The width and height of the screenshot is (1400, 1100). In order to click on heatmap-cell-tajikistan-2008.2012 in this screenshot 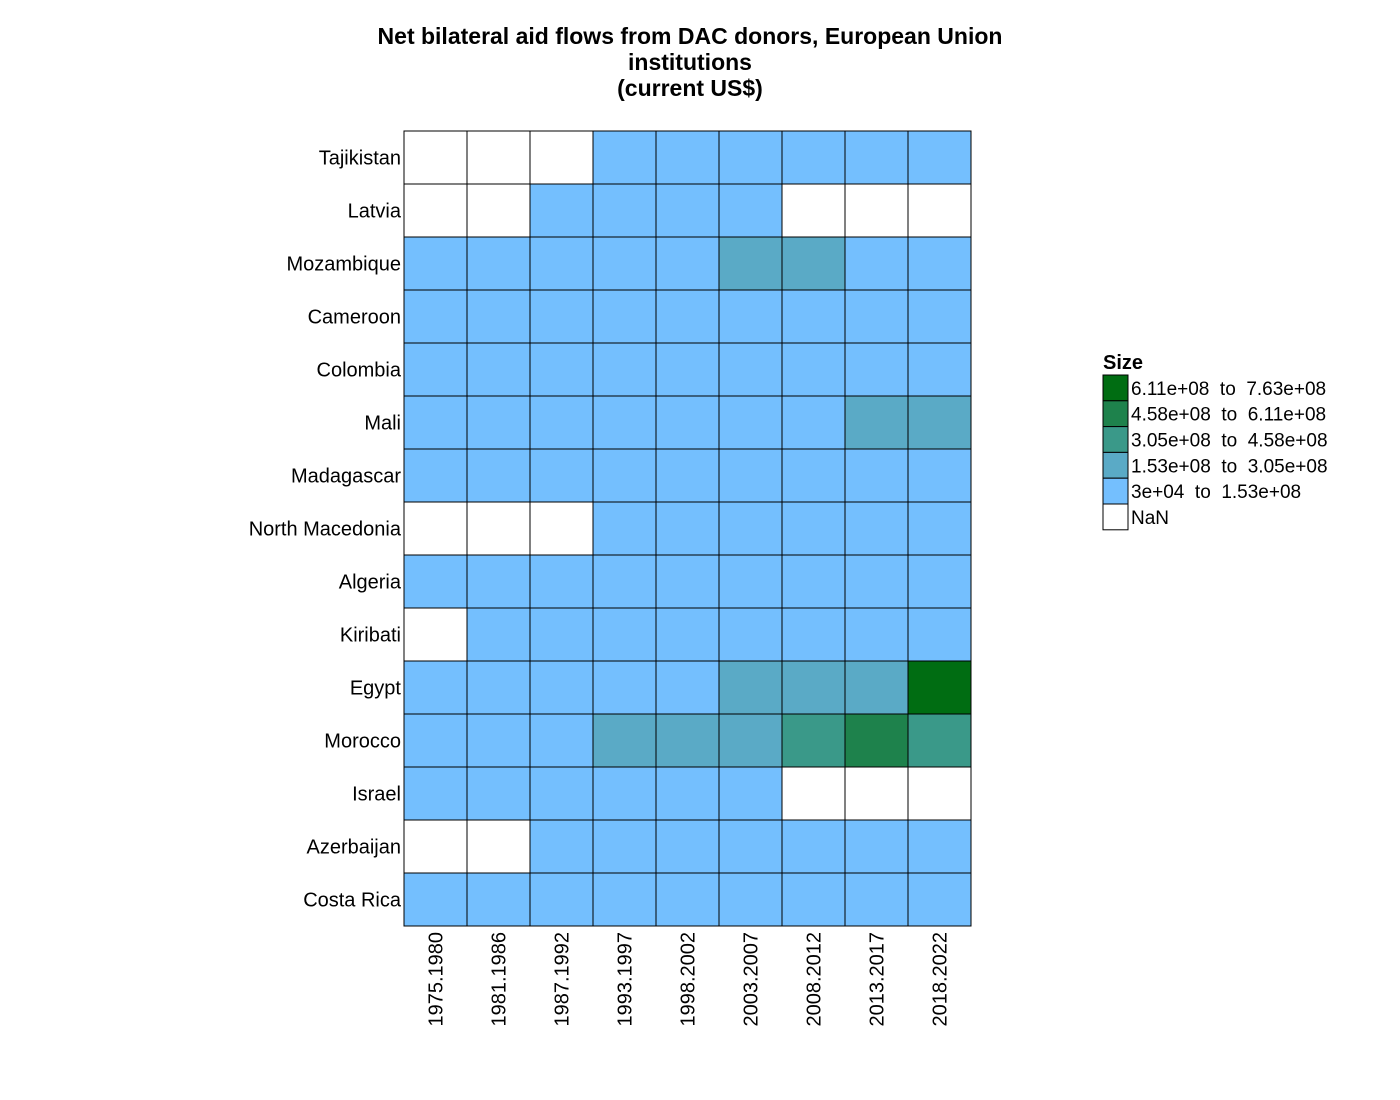, I will do `click(813, 157)`.